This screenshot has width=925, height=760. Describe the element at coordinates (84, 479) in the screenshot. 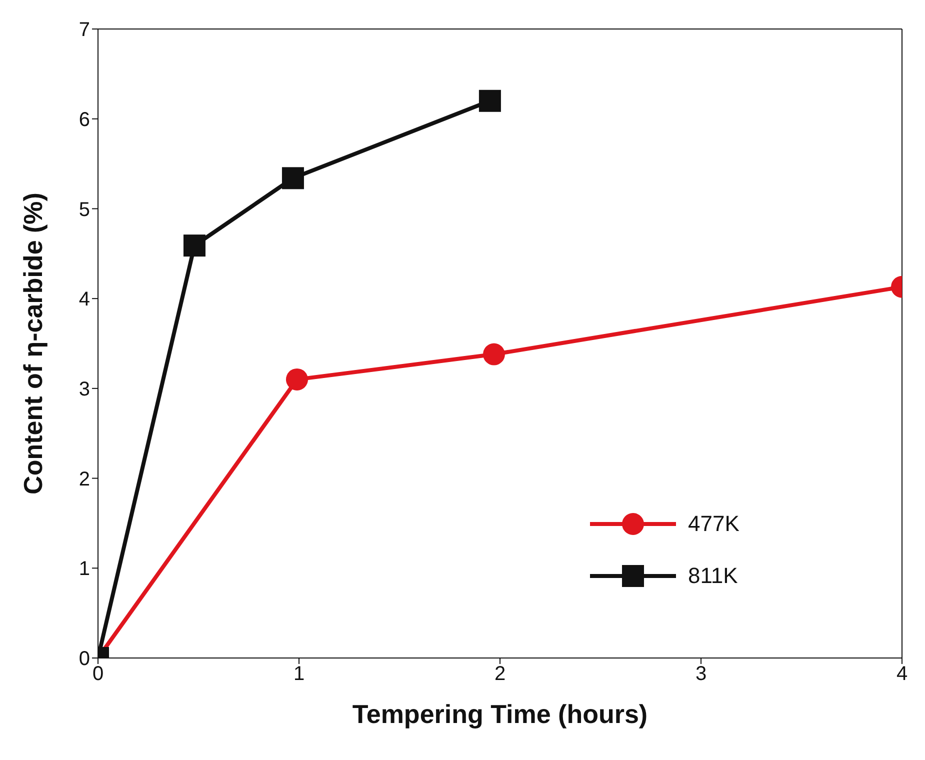

I see `y-tick-label: 2` at that location.